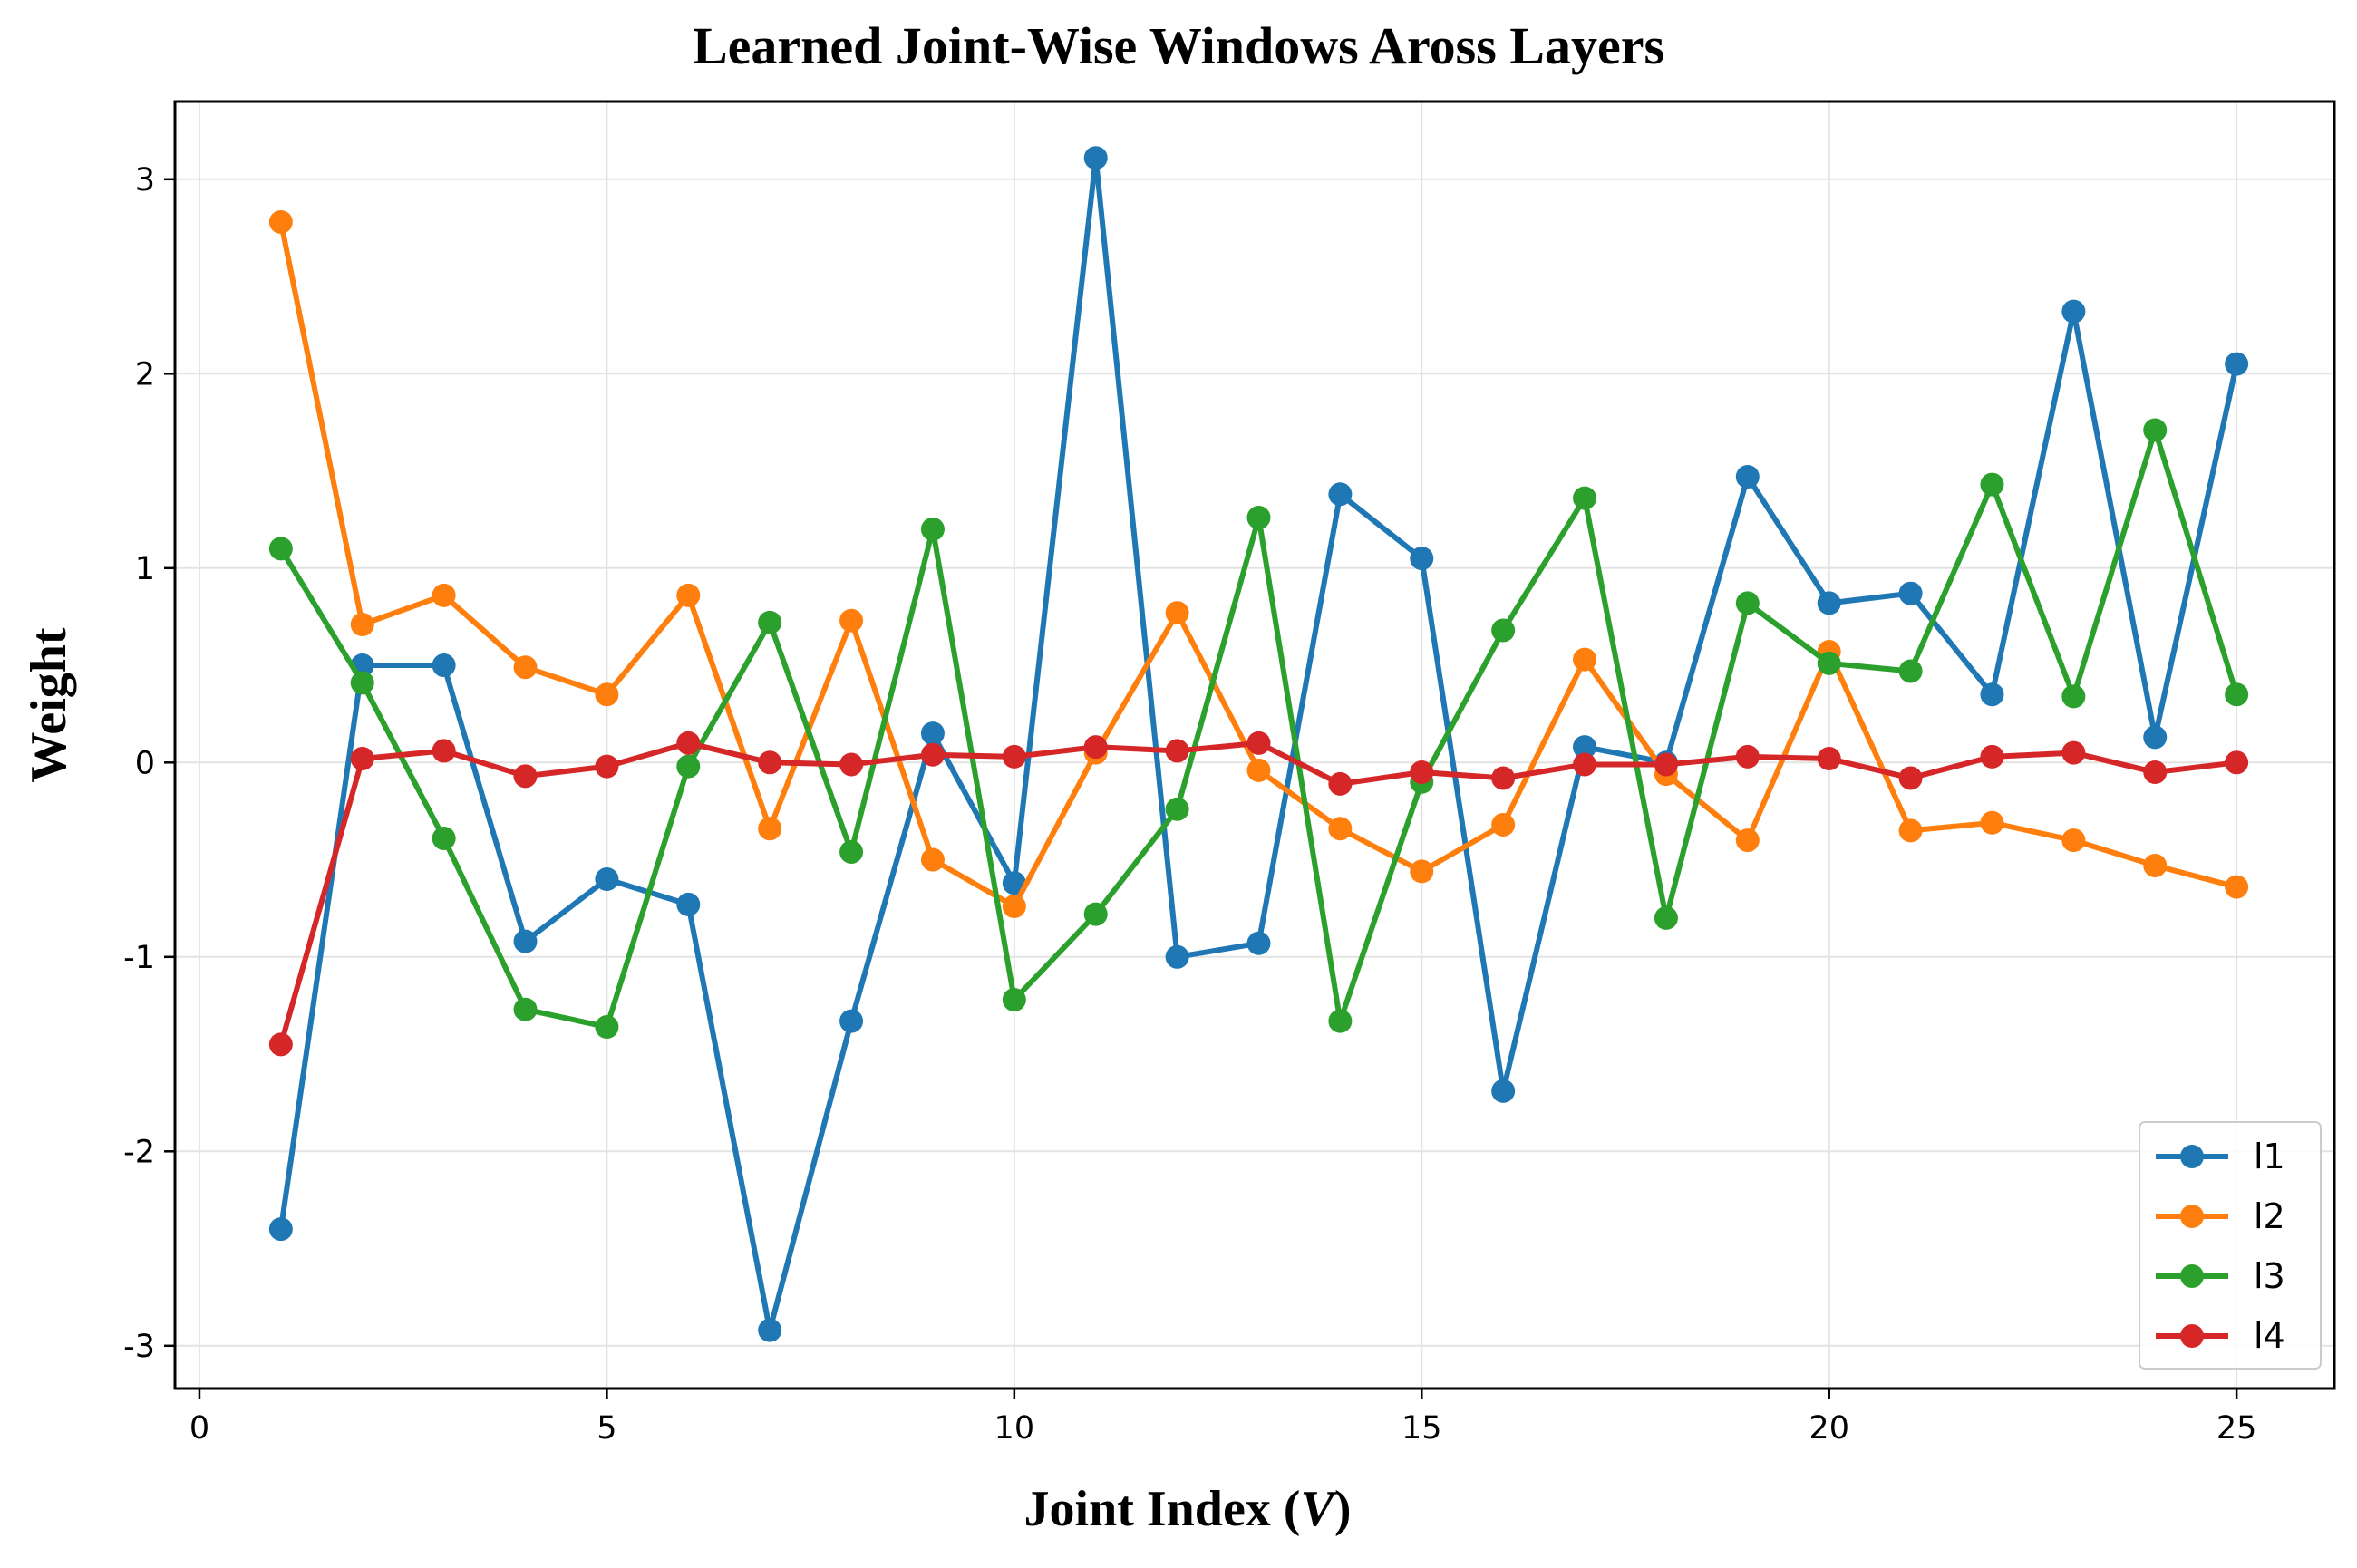  Describe the element at coordinates (606, 1429) in the screenshot. I see `x-tick-label: 5` at that location.